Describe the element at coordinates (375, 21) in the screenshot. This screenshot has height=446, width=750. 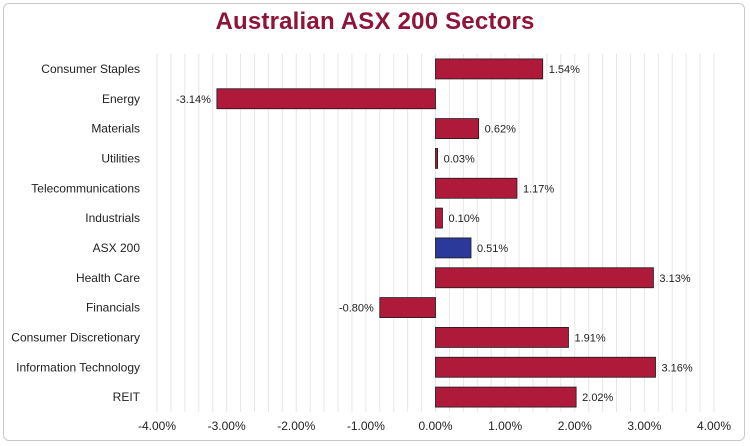
I see `chart-title: Australian ASX 200 Sectors` at that location.